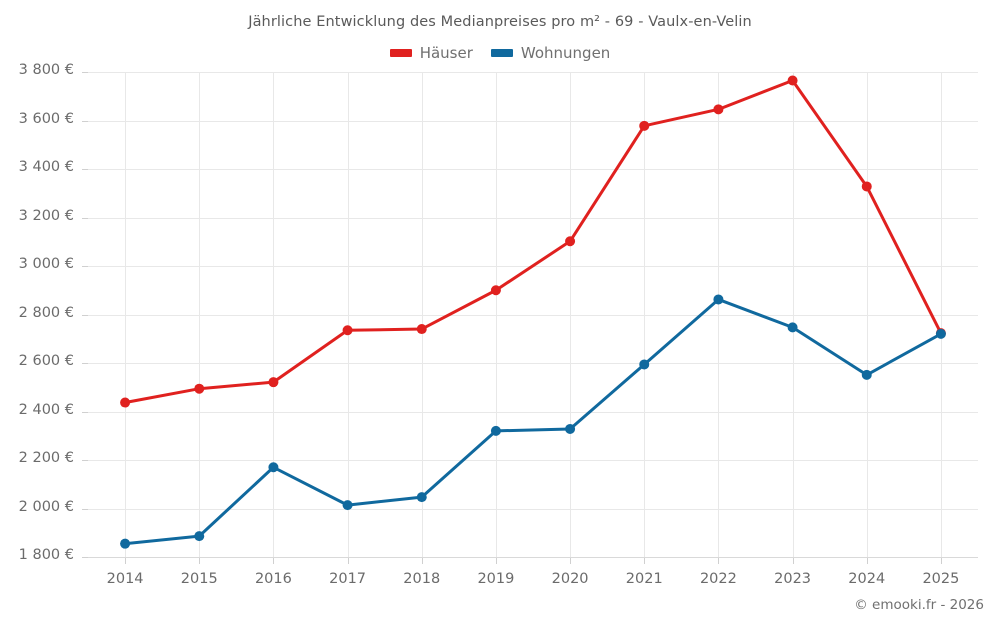 The height and width of the screenshot is (625, 1000). Describe the element at coordinates (570, 241) in the screenshot. I see `data-point-häuser-2020` at that location.